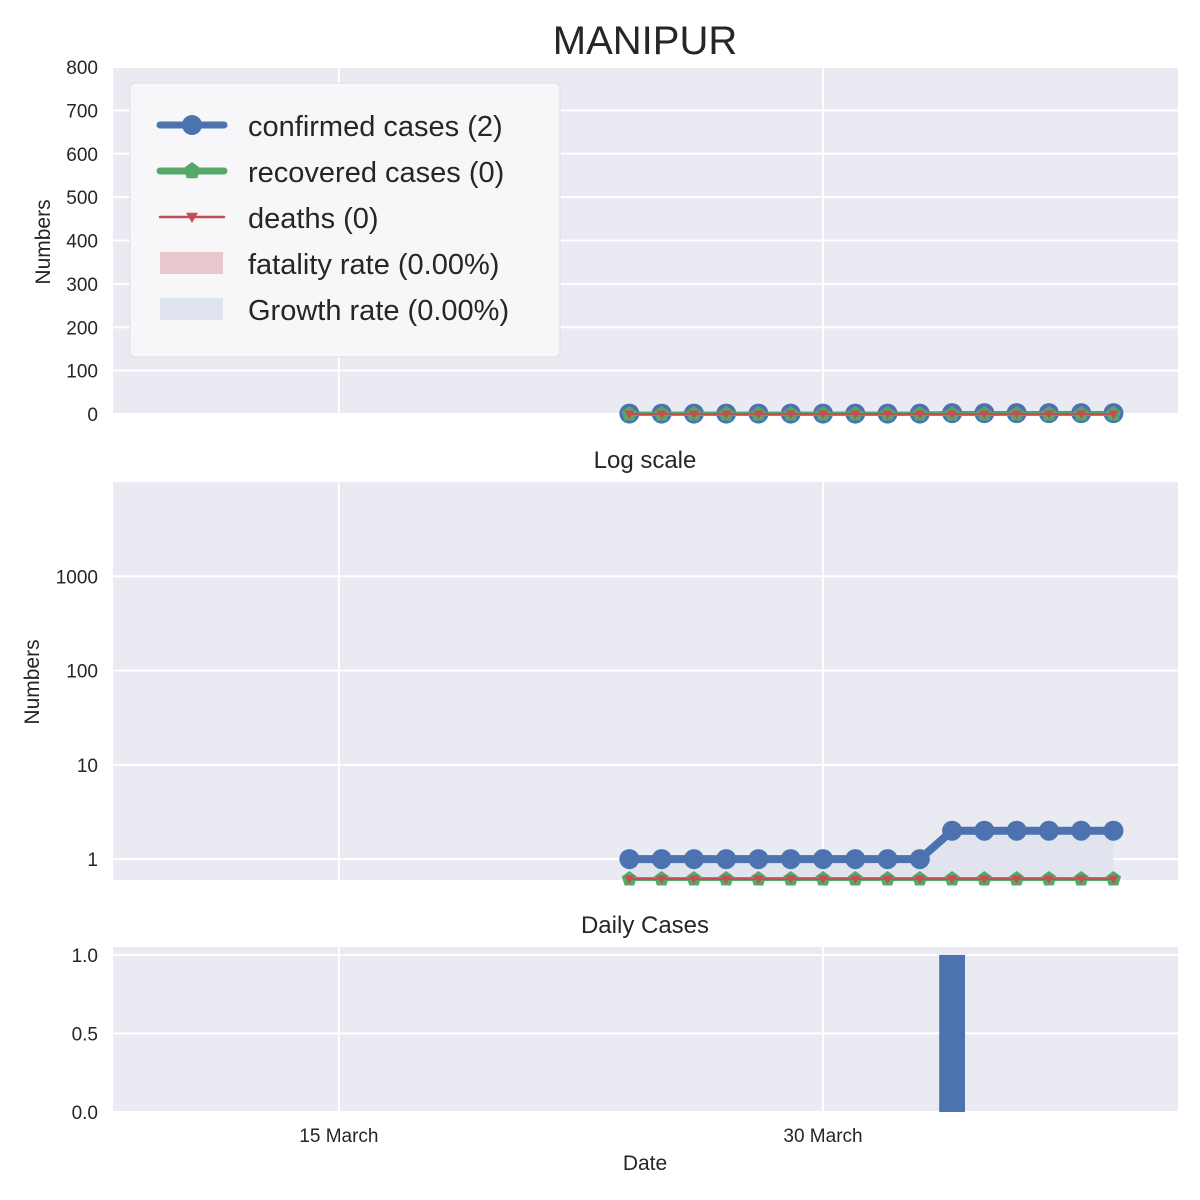 The height and width of the screenshot is (1200, 1200). I want to click on daily-bars, so click(952, 1033).